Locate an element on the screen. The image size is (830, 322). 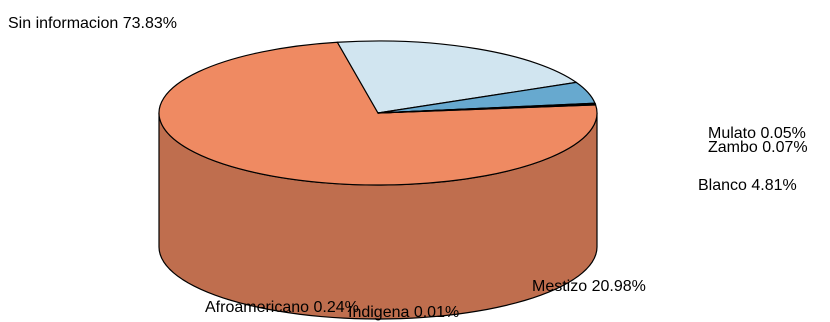
slice-label-mulato: Mulato 0.05% is located at coordinates (757, 133).